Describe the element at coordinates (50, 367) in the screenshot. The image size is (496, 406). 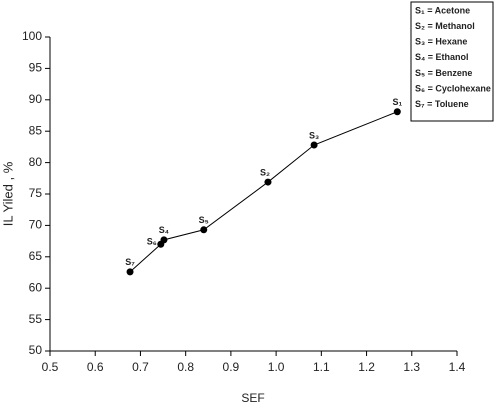
I see `x-tick-label: 0.5` at that location.